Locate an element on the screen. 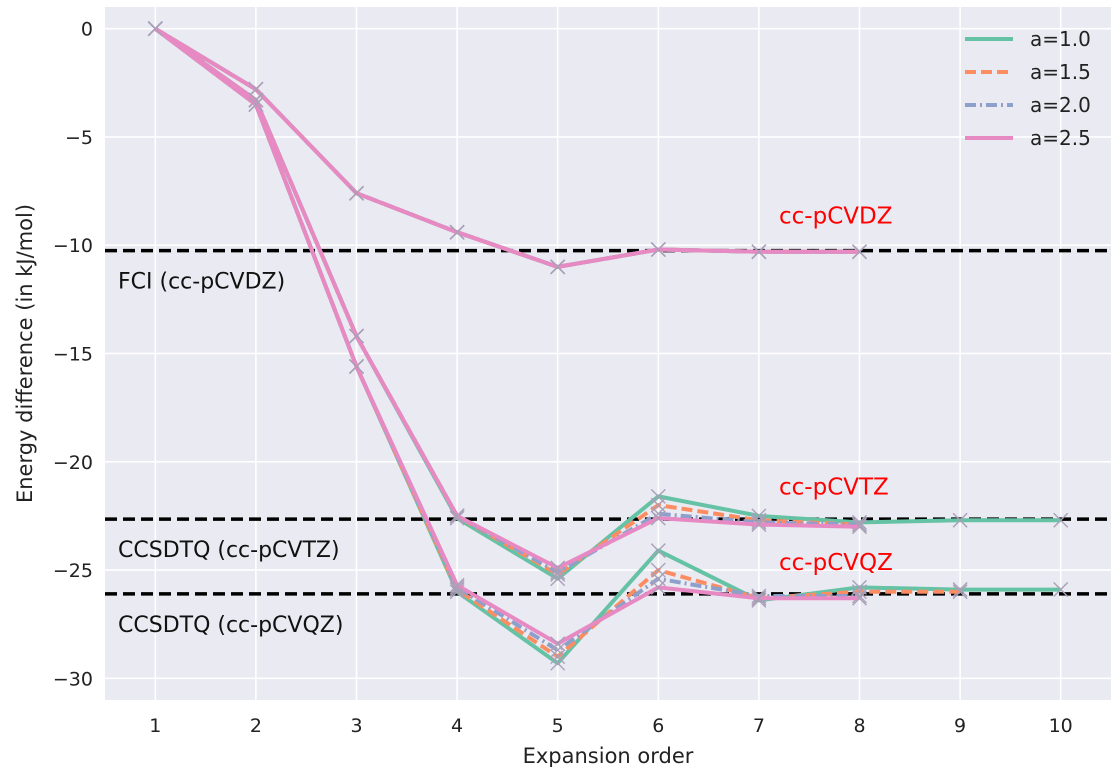 This screenshot has width=1111, height=767. x-tick-label: 4 is located at coordinates (457, 726).